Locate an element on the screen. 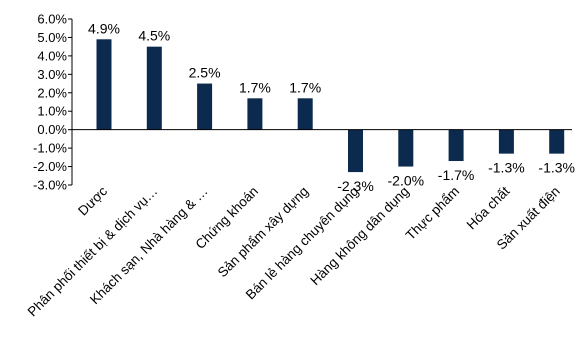  category-label: Dược is located at coordinates (92, 200).